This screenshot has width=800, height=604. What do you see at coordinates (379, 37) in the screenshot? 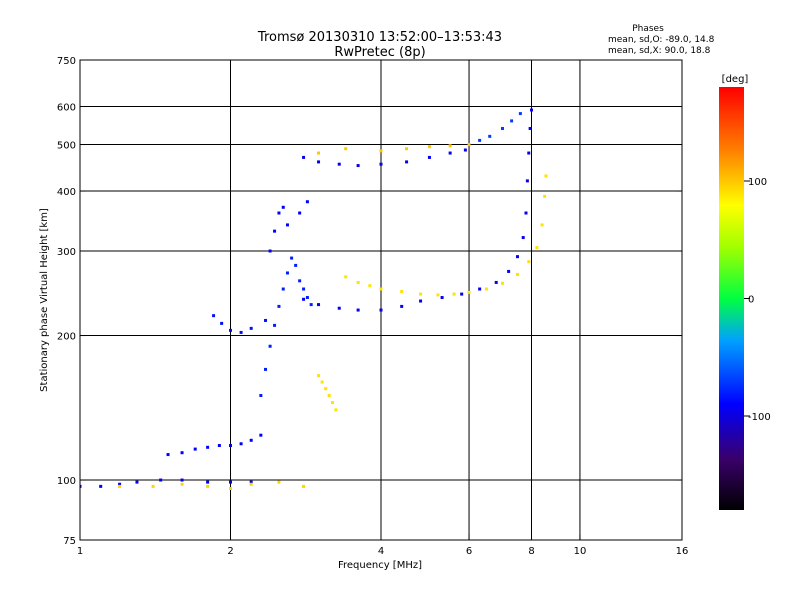
I see `chart-title: Tromsø 20130310 13:52:00–13:53:43` at bounding box center [379, 37].